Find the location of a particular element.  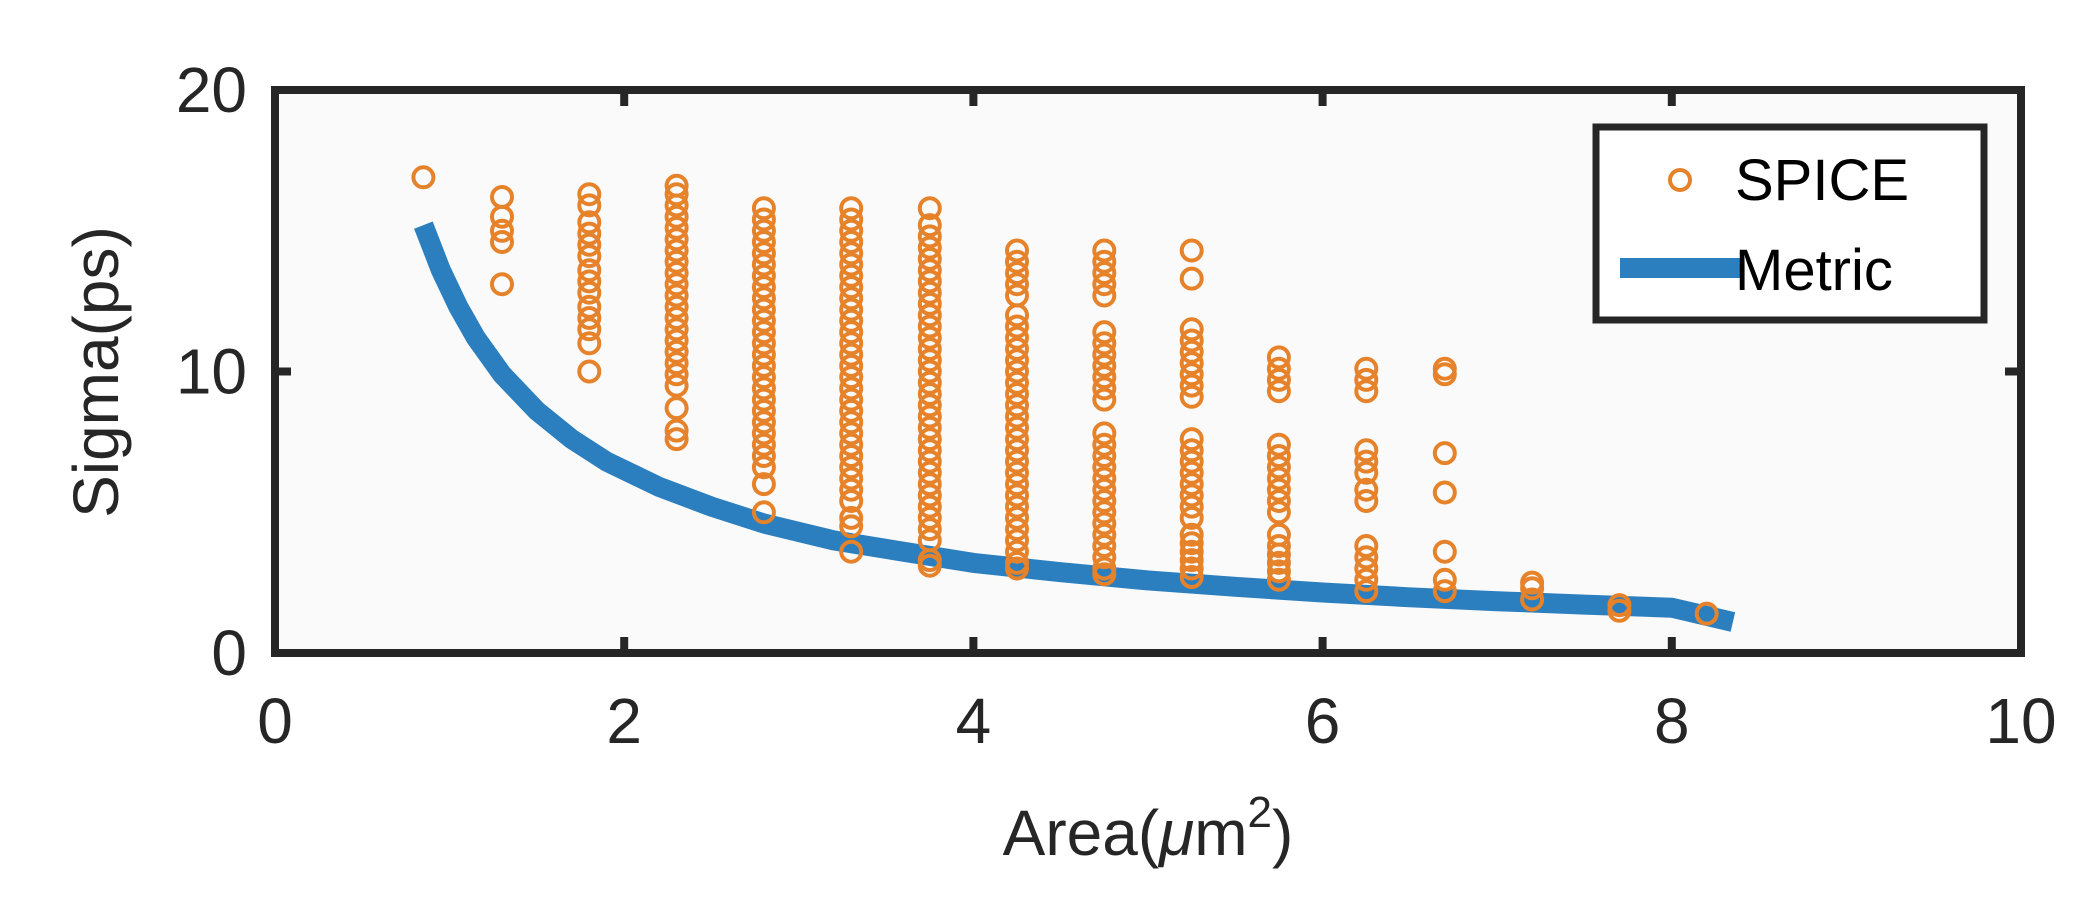

x-axis-label-main: Area( is located at coordinates (1081, 833).